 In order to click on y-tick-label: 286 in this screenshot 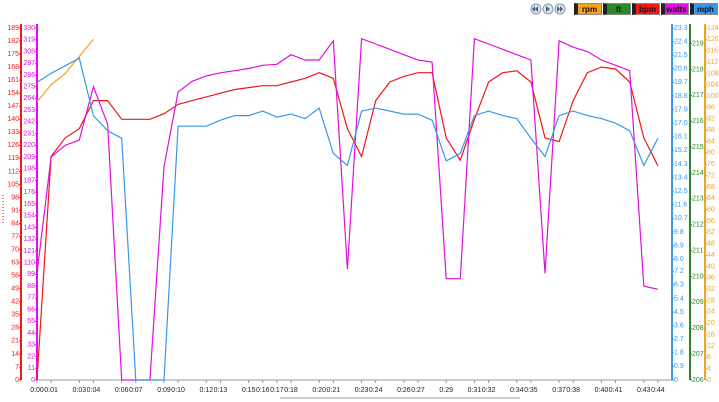, I will do `click(29, 75)`.